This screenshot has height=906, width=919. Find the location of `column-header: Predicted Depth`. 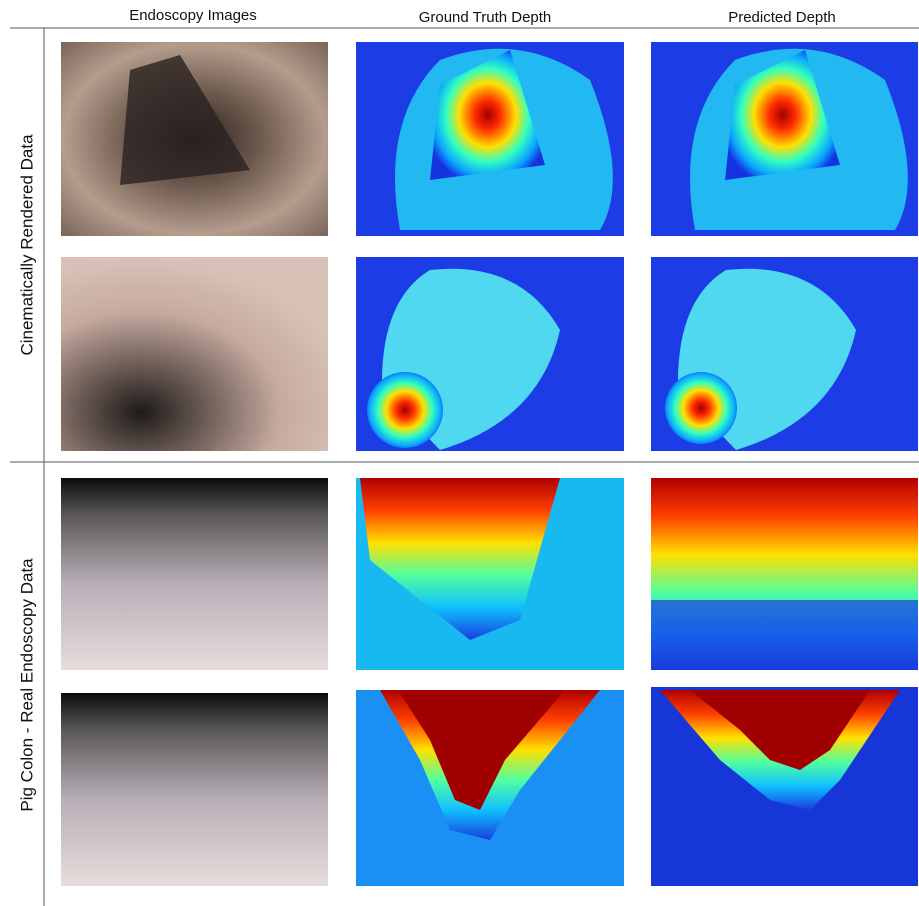

column-header: Predicted Depth is located at coordinates (782, 17).